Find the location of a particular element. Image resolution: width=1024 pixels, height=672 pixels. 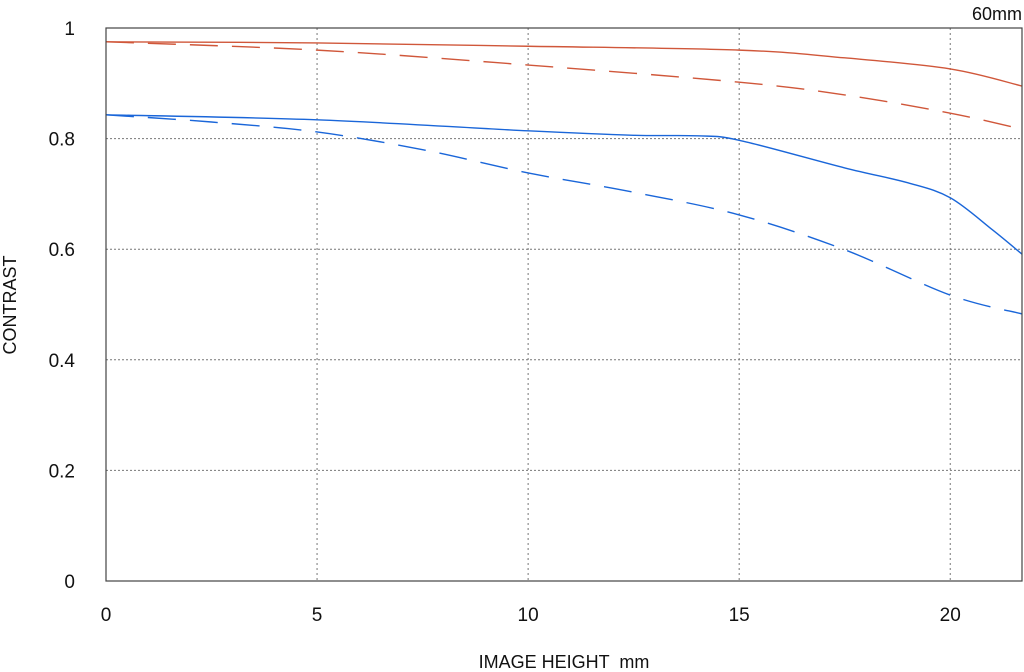

y-tick-label: 0.8 is located at coordinates (62, 140).